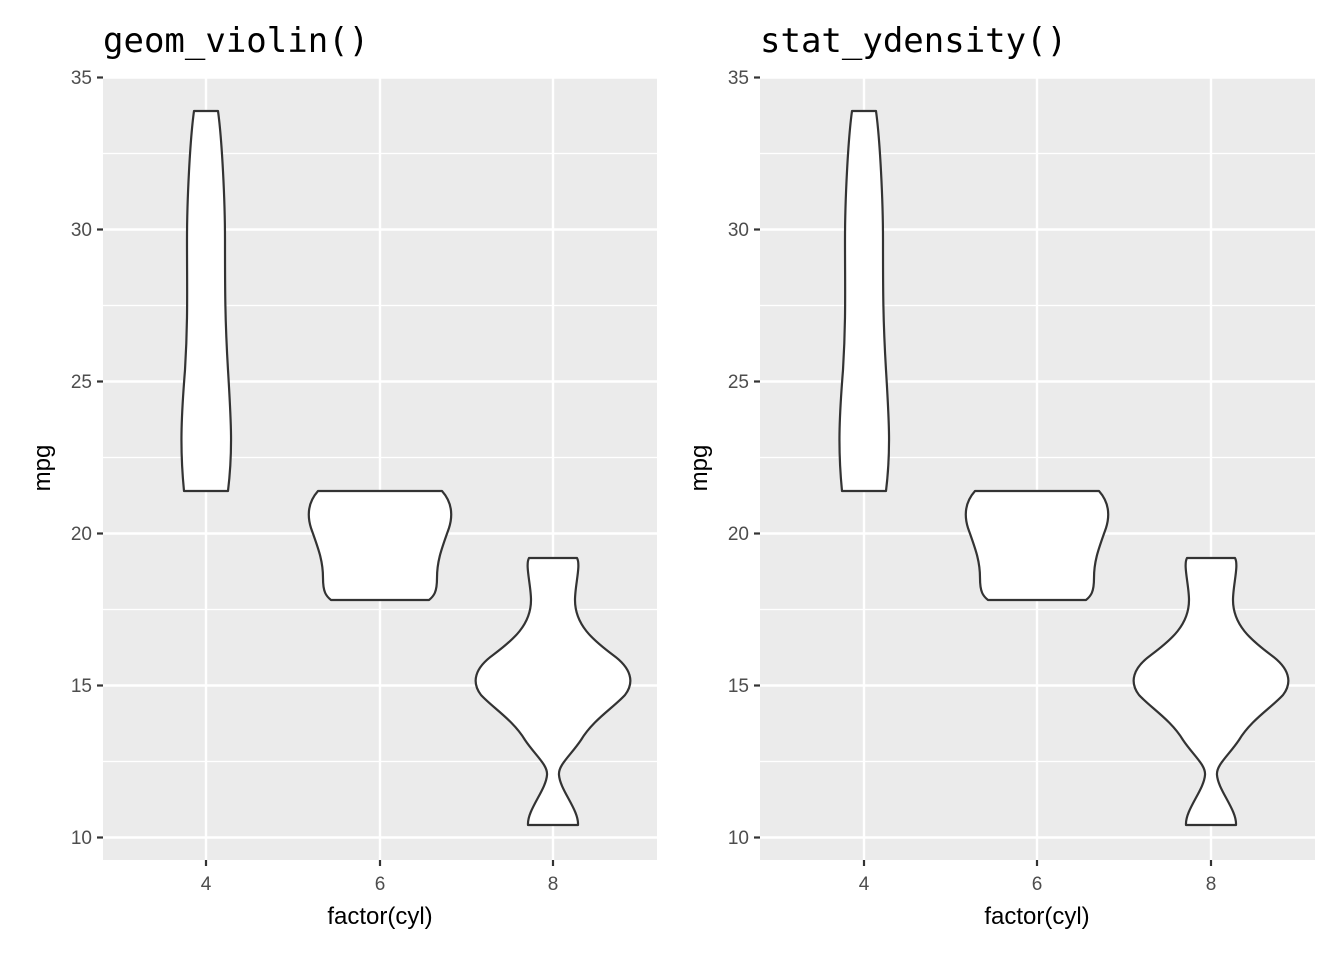 This screenshot has width=1344, height=960. Describe the element at coordinates (913, 41) in the screenshot. I see `panel-title: stat_ydensity()` at that location.